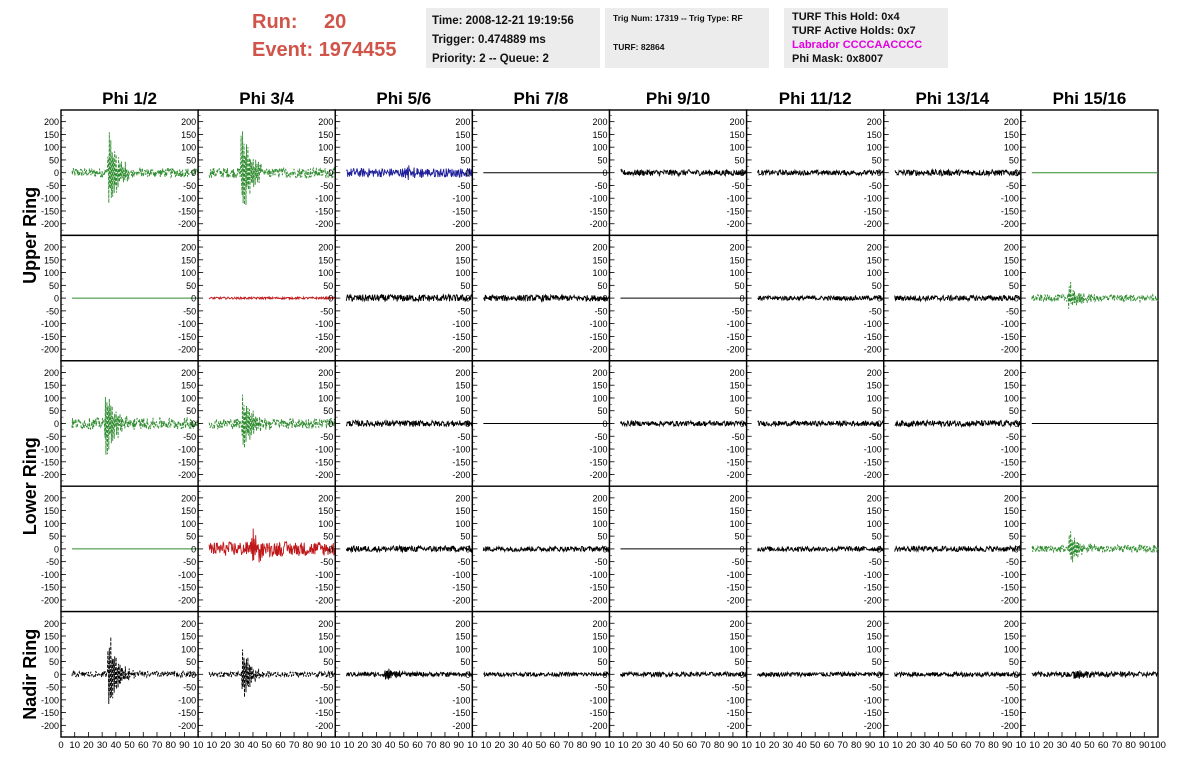 The image size is (1196, 772). I want to click on column-header-1: Phi 1/2, so click(129, 98).